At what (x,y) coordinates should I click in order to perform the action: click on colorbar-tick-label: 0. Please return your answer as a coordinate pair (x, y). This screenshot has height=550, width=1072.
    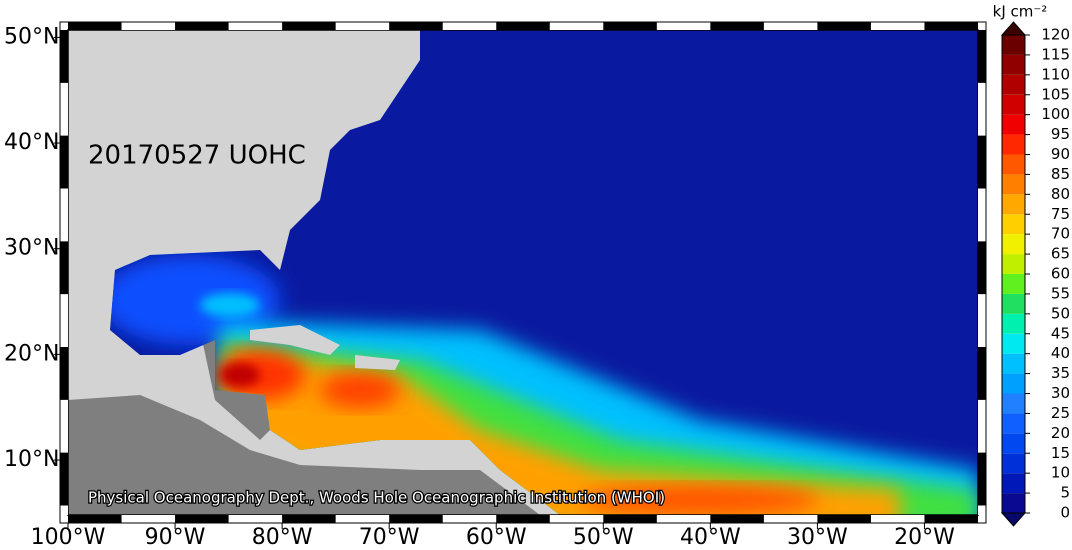
    Looking at the image, I should click on (1065, 513).